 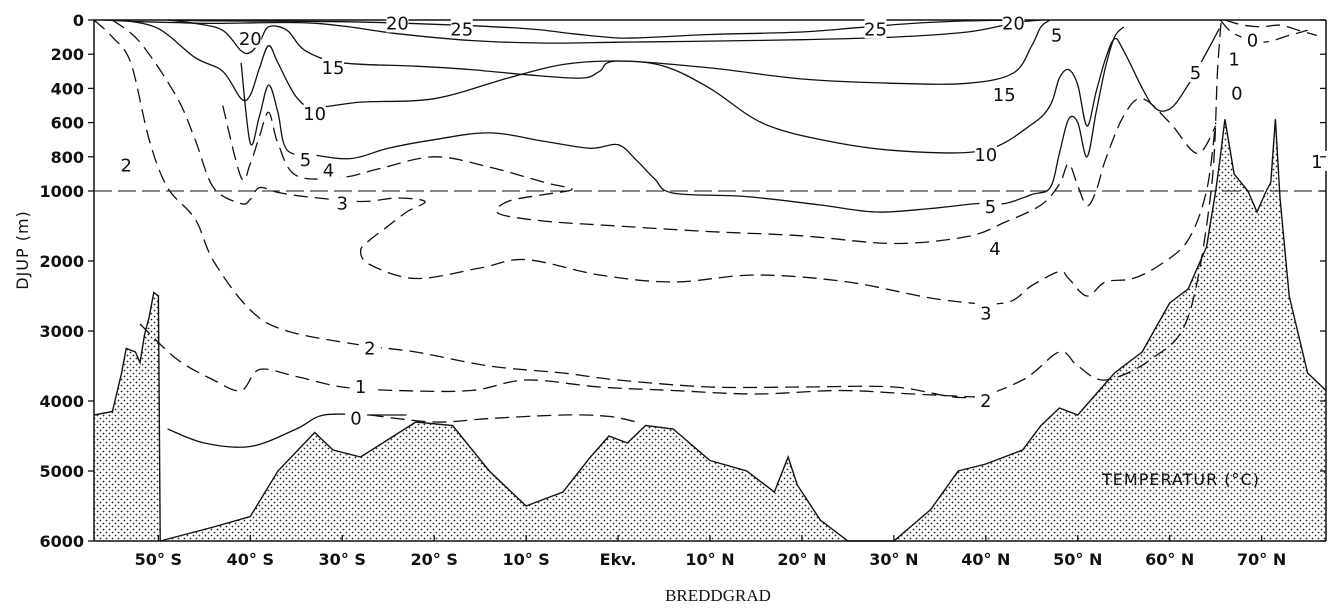 What do you see at coordinates (22, 250) in the screenshot?
I see `y-axis-label: DJUP (m)` at bounding box center [22, 250].